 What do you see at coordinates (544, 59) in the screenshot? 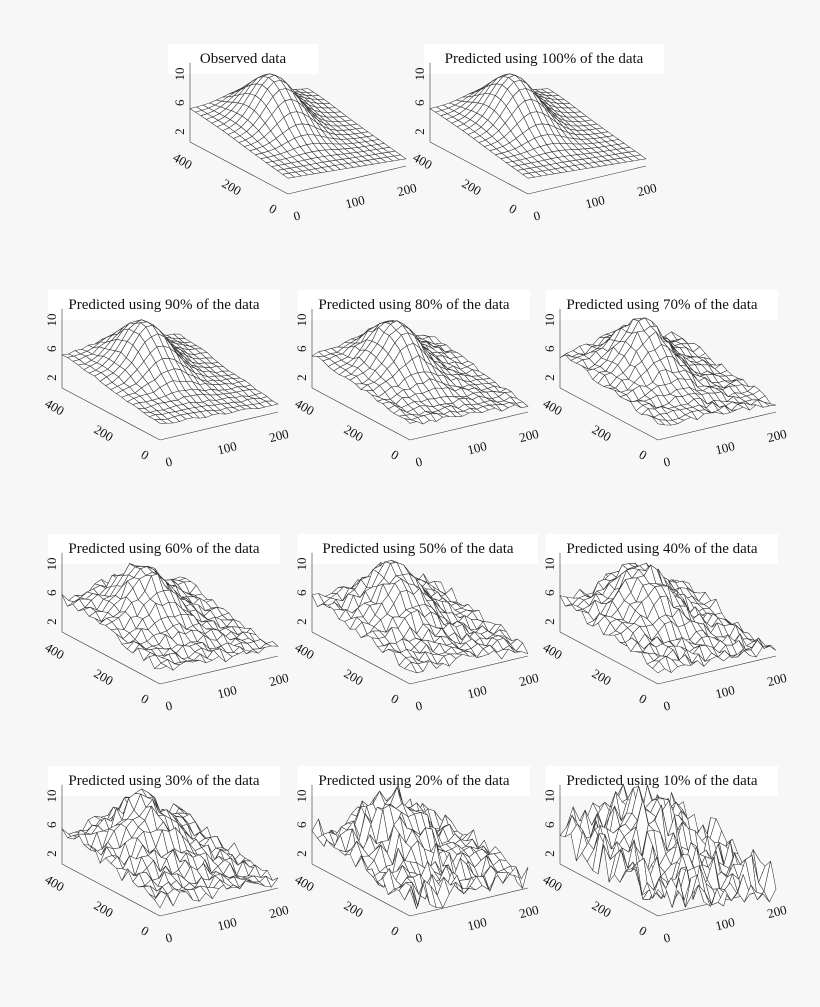
I see `panel-title: Predicted using 100% of the data` at bounding box center [544, 59].